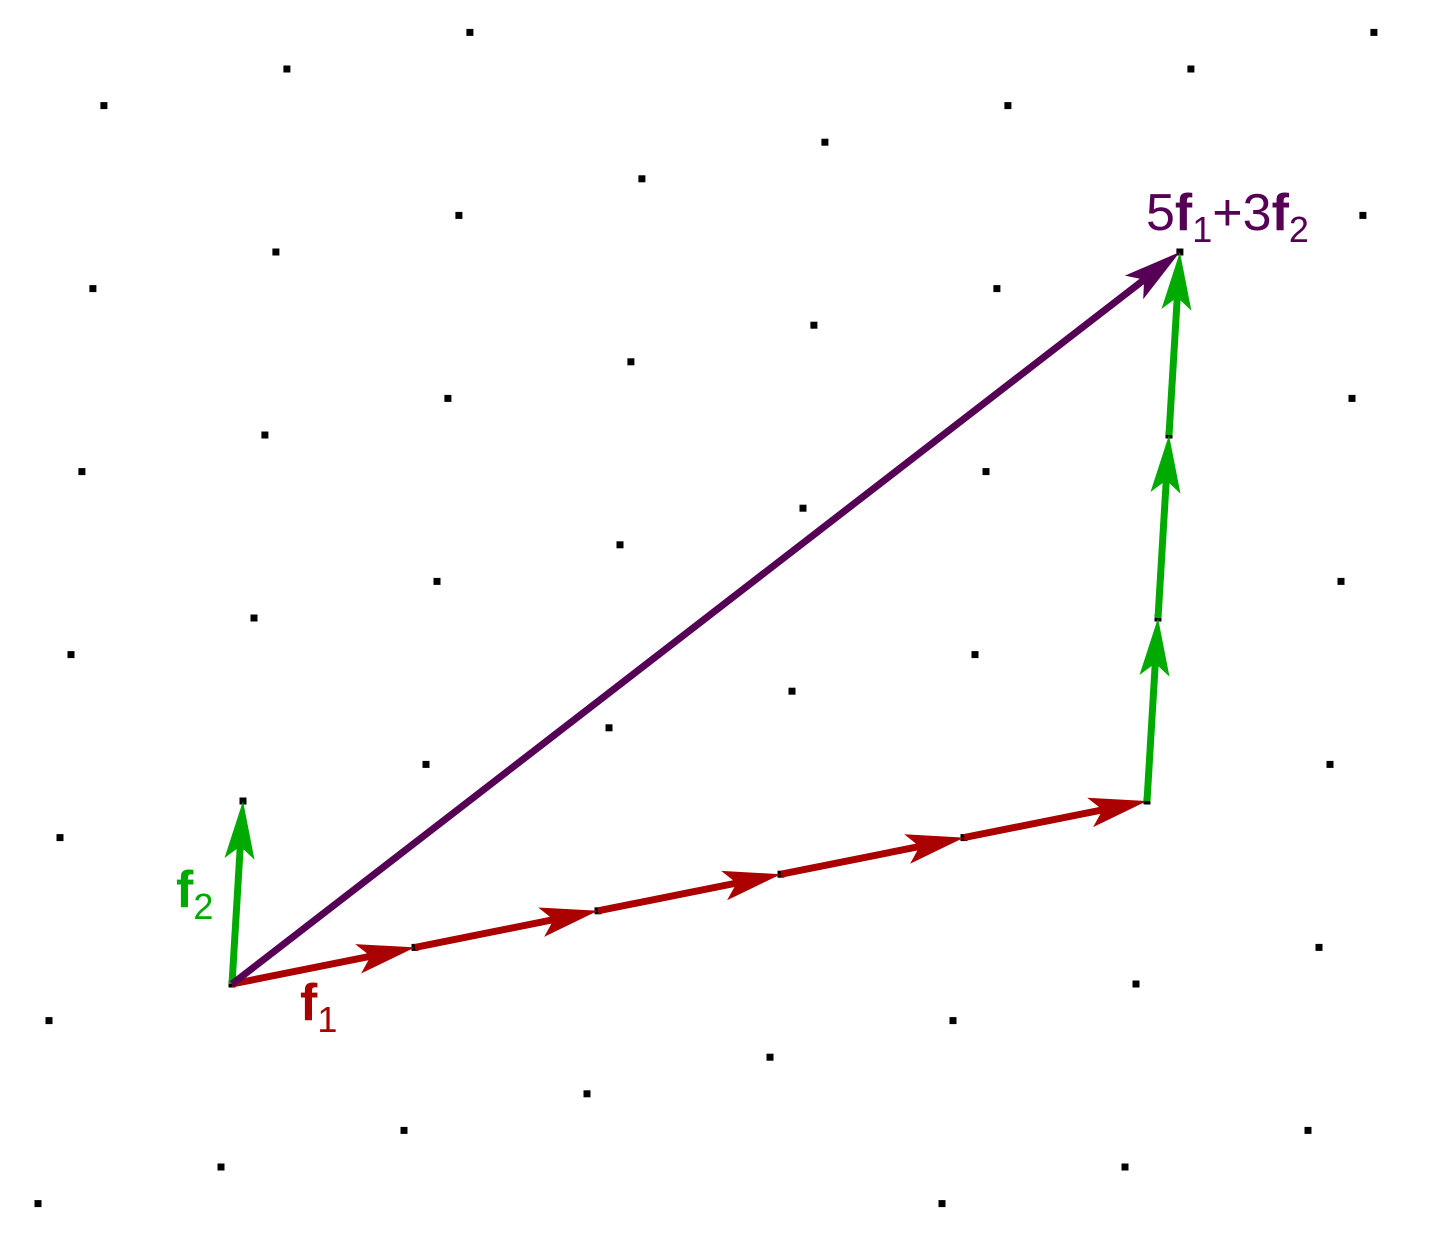 The height and width of the screenshot is (1236, 1440). I want to click on sum-label: 5f1+3f2, so click(1227, 217).